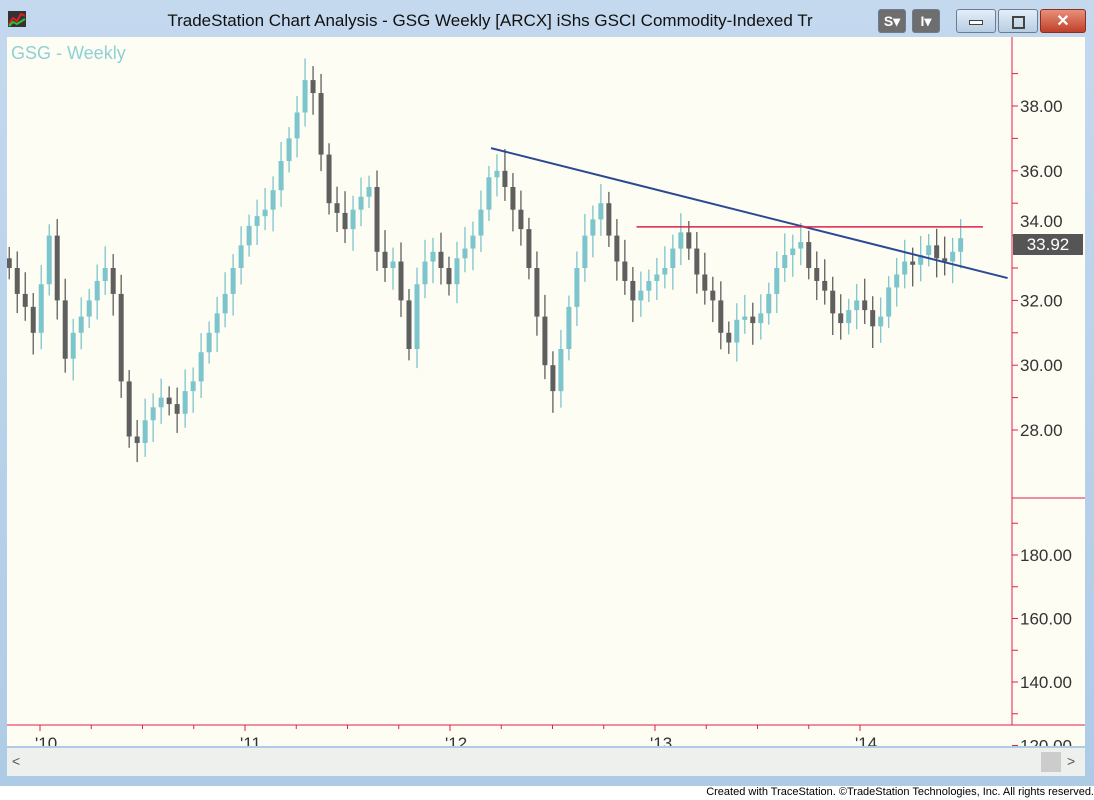 The image size is (1094, 800). I want to click on horizontal-scrollbar: < >, so click(546, 762).